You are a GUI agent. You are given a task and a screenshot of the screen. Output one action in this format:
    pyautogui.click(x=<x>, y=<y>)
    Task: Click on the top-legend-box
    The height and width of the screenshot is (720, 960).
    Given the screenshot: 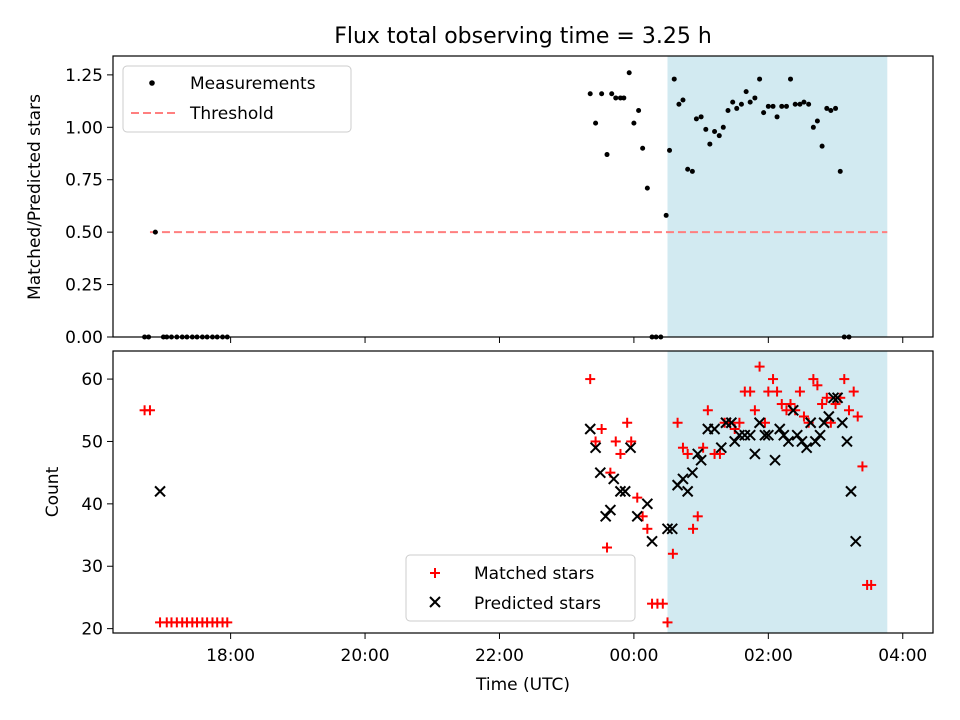 What is the action you would take?
    pyautogui.click(x=237, y=99)
    